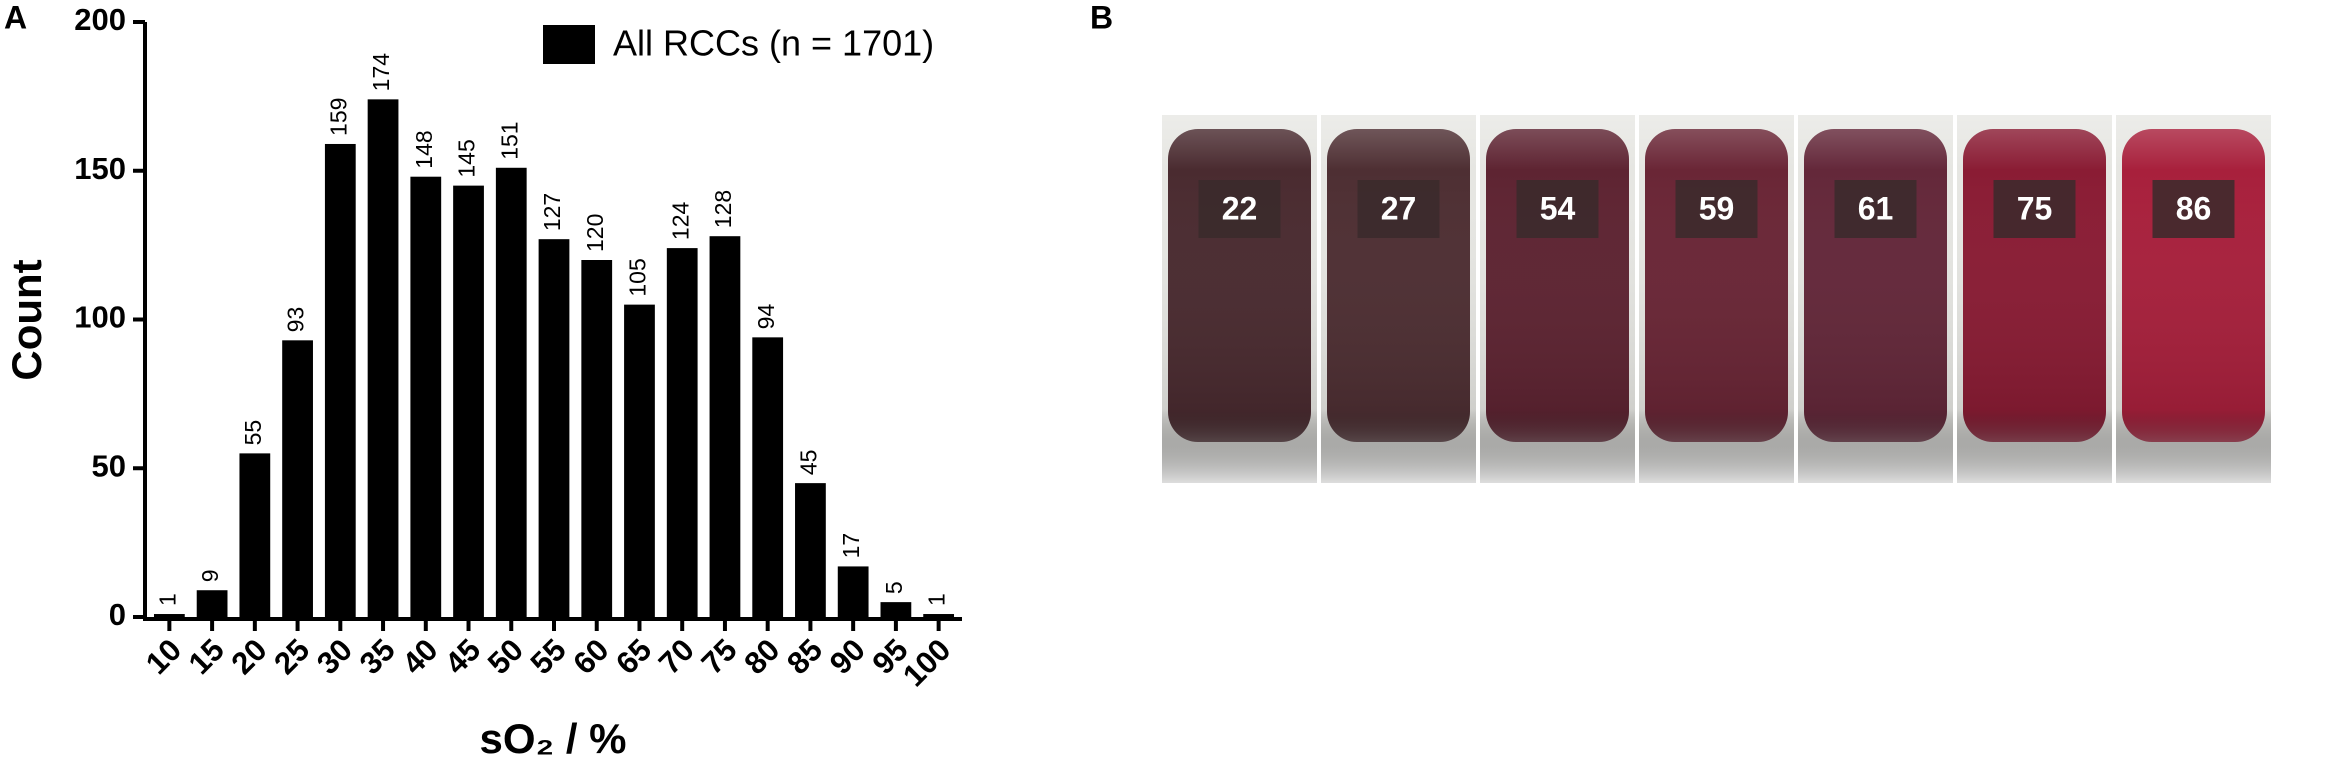  Describe the element at coordinates (1101, 17) in the screenshot. I see `panel-label: B` at that location.